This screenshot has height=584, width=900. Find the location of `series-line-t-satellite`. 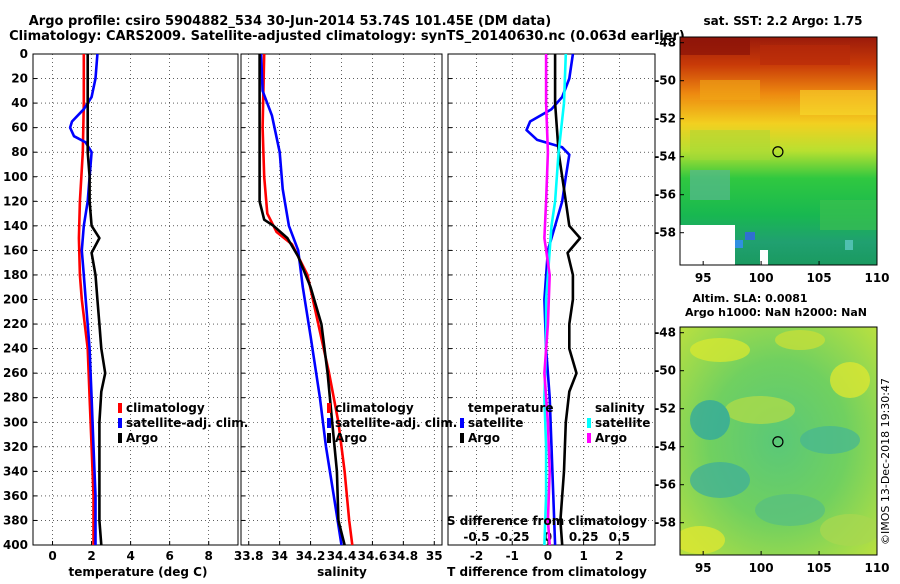

series-line-t-satellite is located at coordinates (550, 299).